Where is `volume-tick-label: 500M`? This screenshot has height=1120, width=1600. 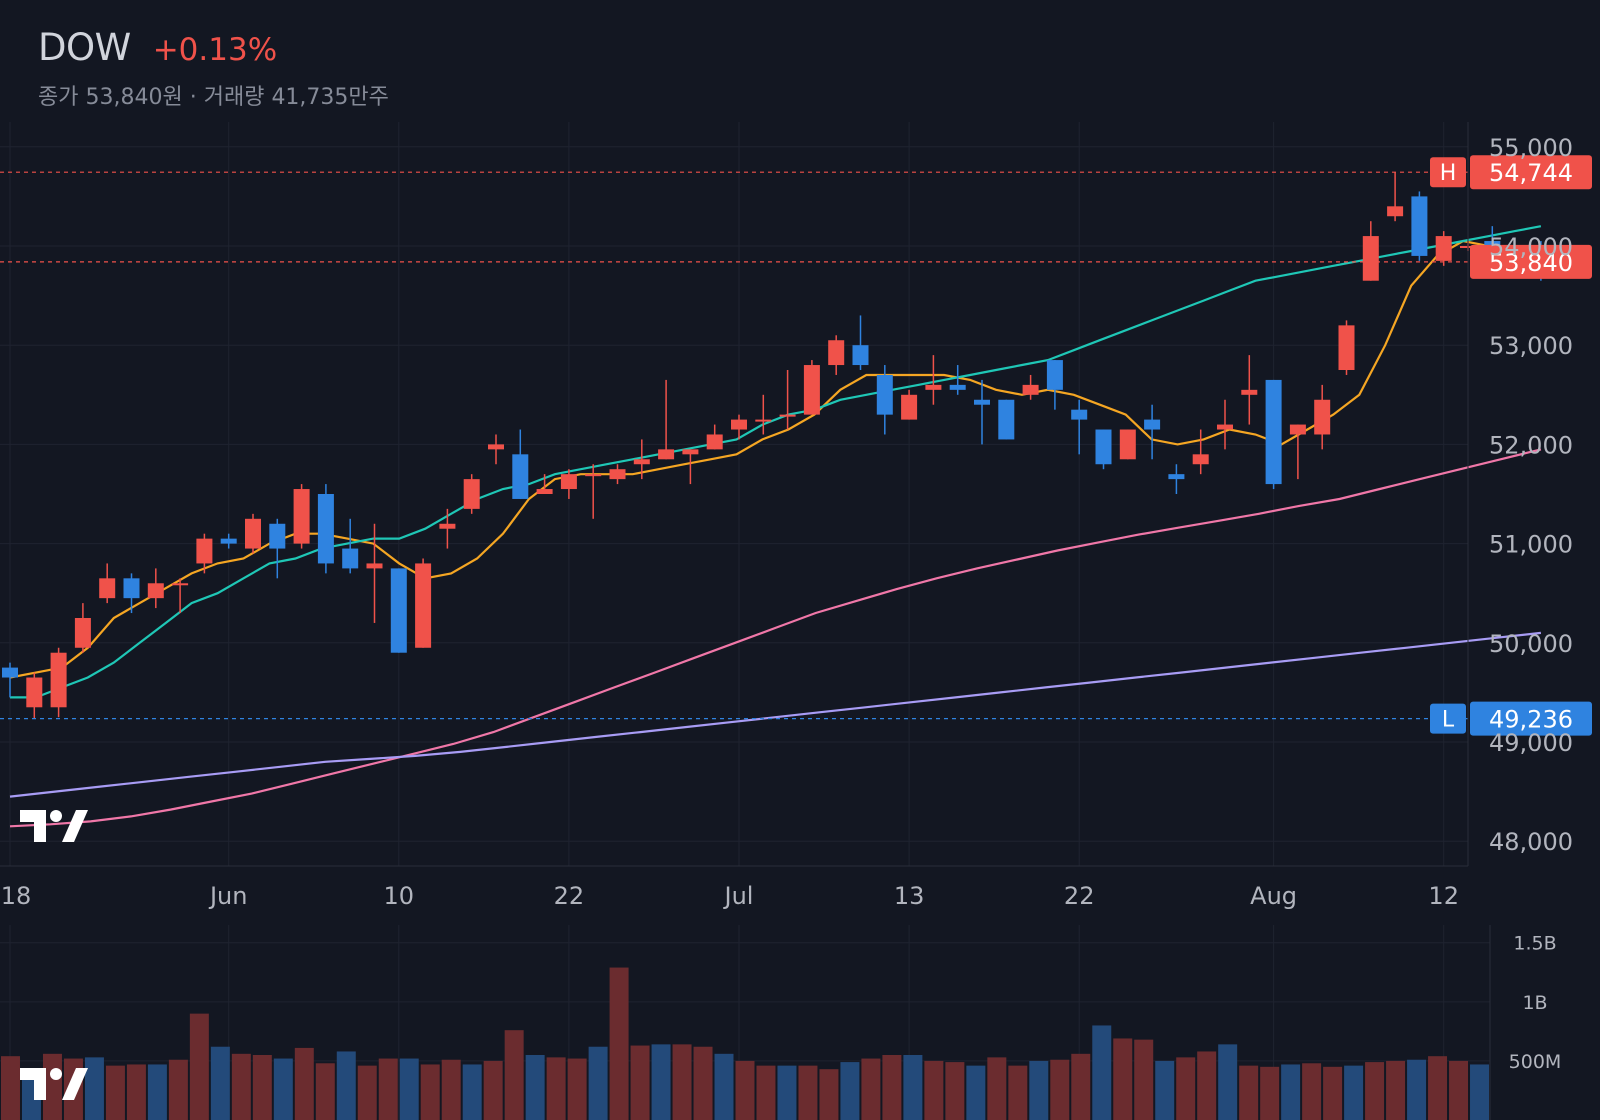 volume-tick-label: 500M is located at coordinates (1535, 1062).